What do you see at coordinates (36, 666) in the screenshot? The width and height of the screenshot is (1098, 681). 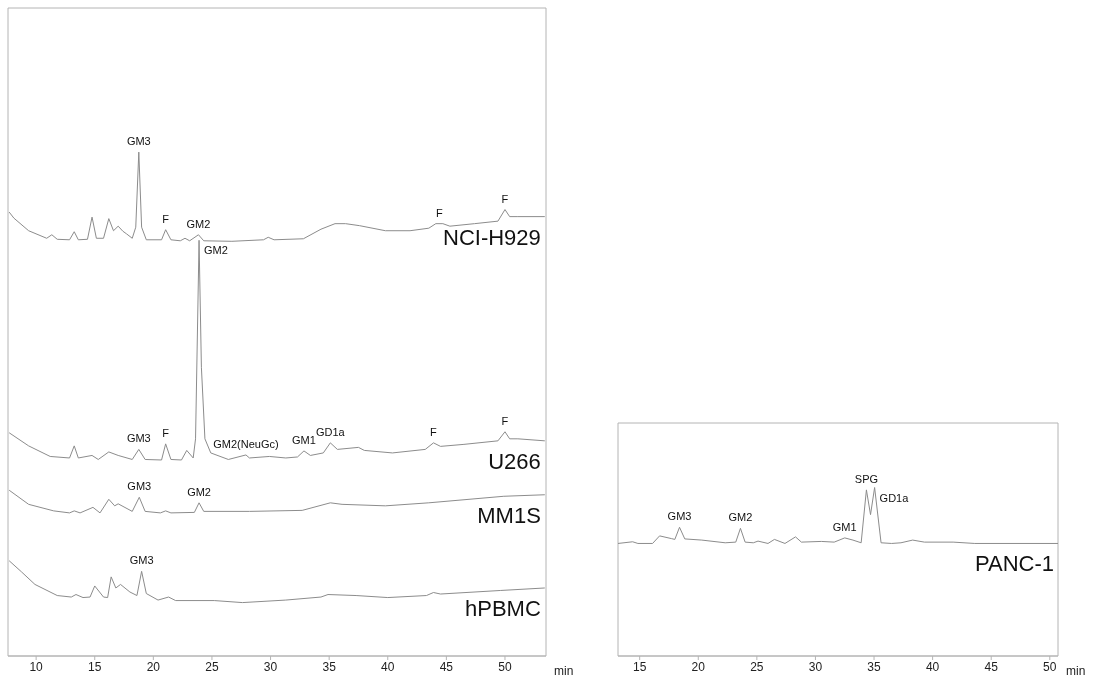 I see `x-tick-label: 10` at bounding box center [36, 666].